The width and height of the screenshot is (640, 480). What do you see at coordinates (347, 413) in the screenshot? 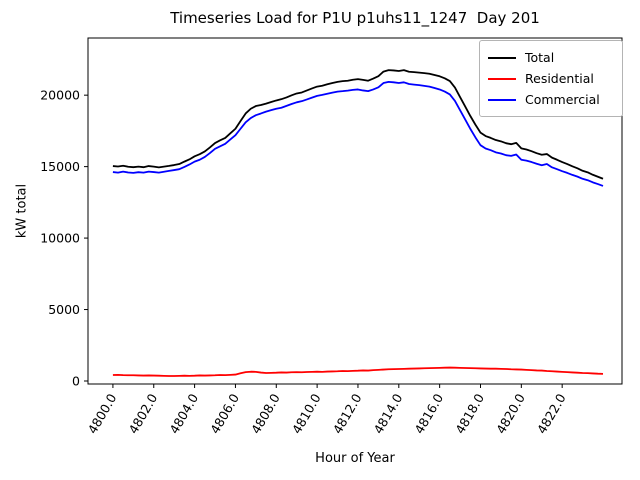
I see `x-tick-label: 4812.0` at bounding box center [347, 413].